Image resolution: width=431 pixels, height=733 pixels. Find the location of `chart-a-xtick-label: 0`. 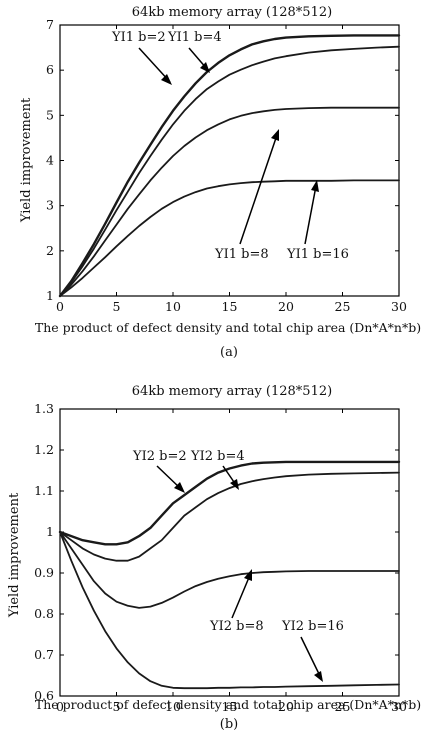

chart-a-xtick-label: 0 is located at coordinates (60, 306).